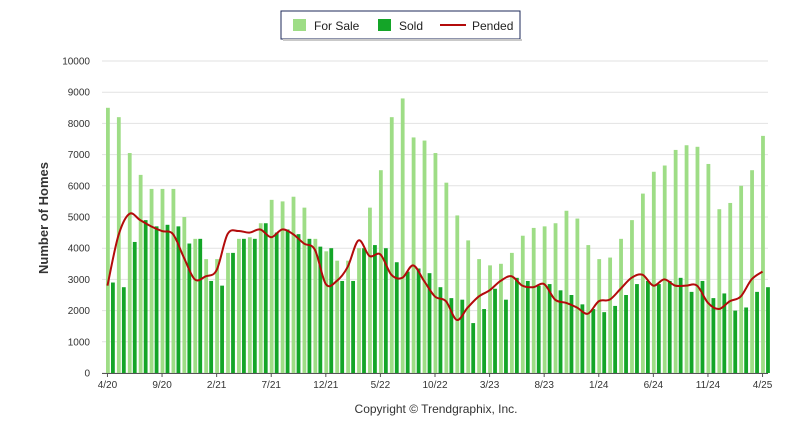 This screenshot has height=434, width=800. I want to click on x-tick-label: 7/21, so click(271, 385).